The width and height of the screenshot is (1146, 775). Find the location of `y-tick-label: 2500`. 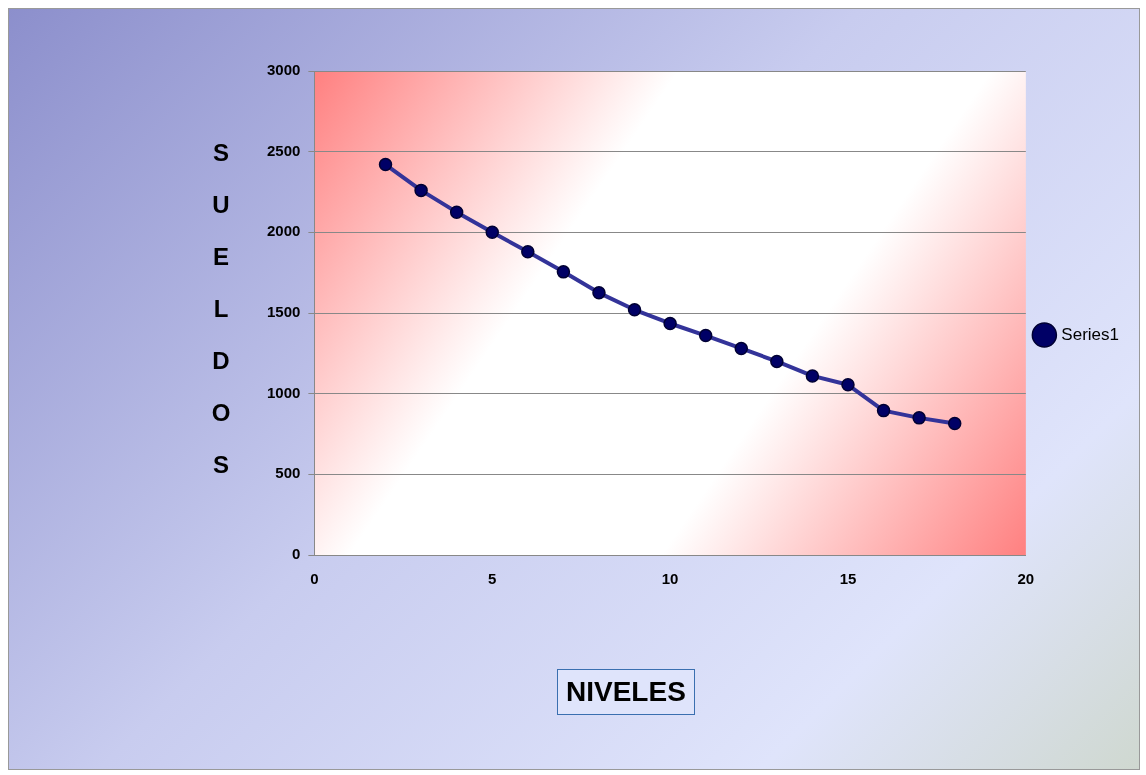

y-tick-label: 2500 is located at coordinates (283, 150).